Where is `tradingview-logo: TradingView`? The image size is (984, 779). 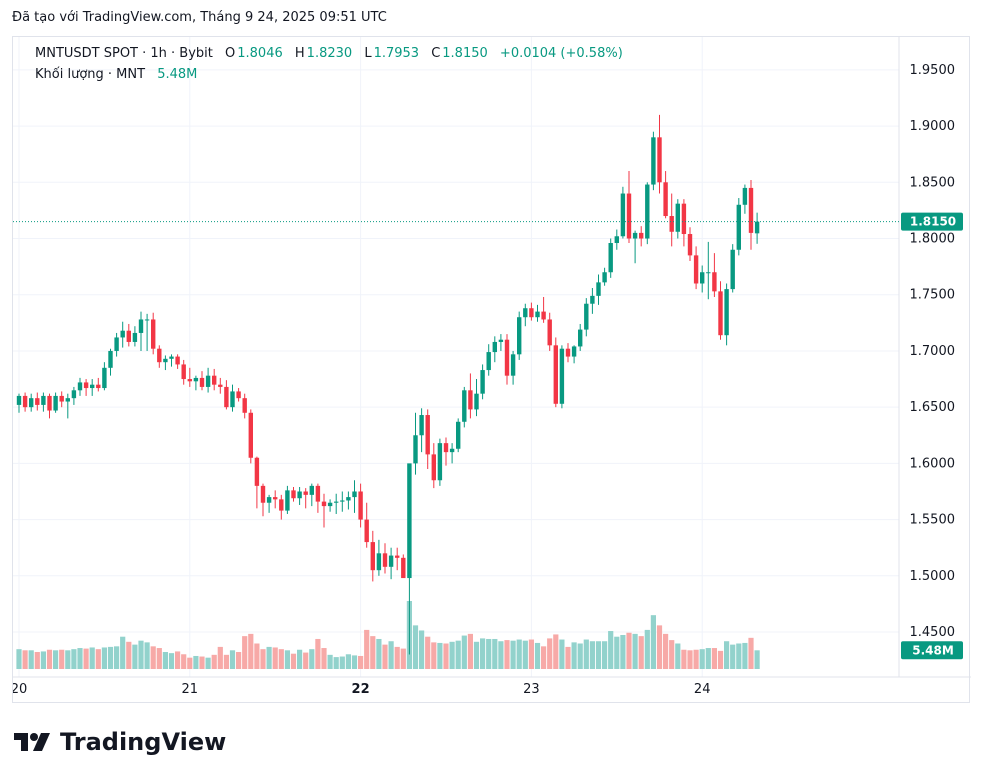 tradingview-logo: TradingView is located at coordinates (120, 742).